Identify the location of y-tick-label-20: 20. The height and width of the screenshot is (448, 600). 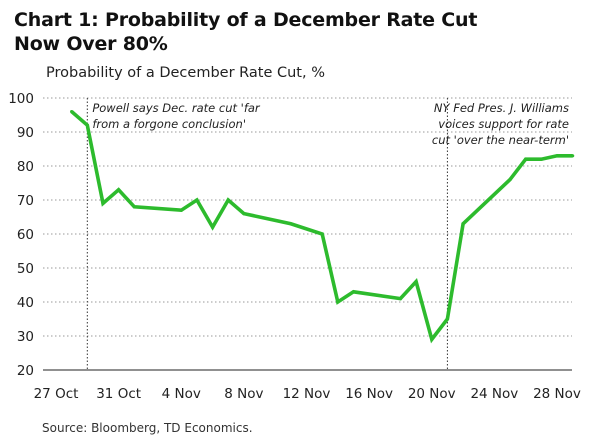
(25, 371).